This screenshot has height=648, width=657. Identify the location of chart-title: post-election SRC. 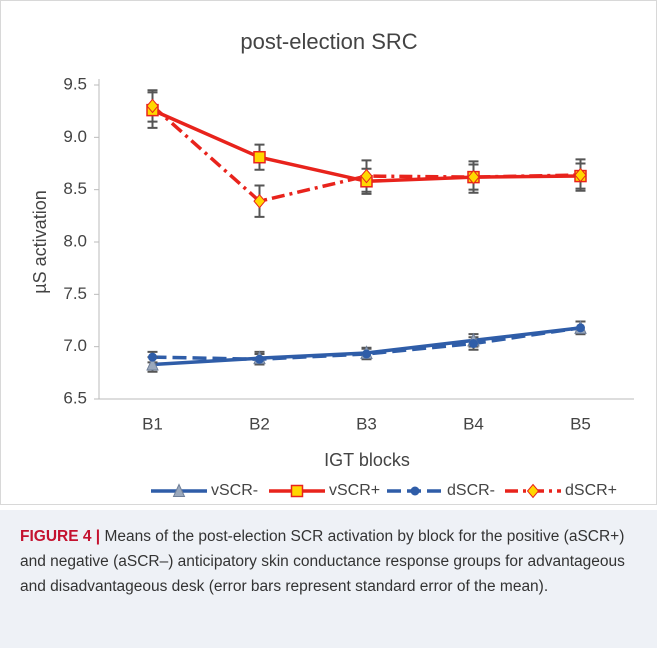
(328, 41).